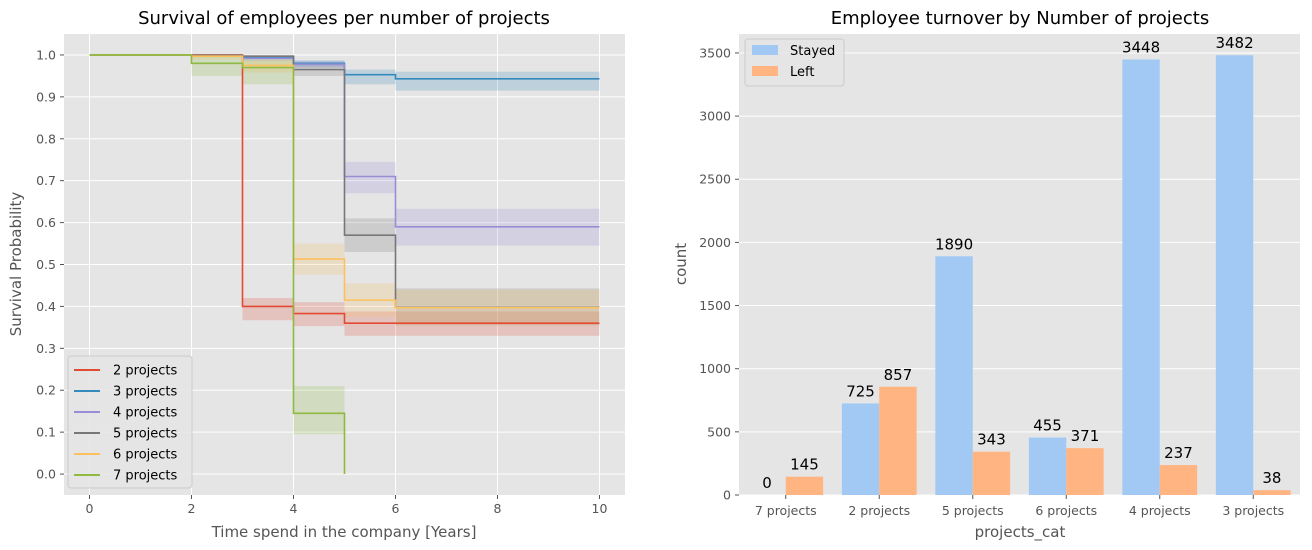 Image resolution: width=1312 pixels, height=550 pixels. I want to click on legend-swatch-left, so click(765, 71).